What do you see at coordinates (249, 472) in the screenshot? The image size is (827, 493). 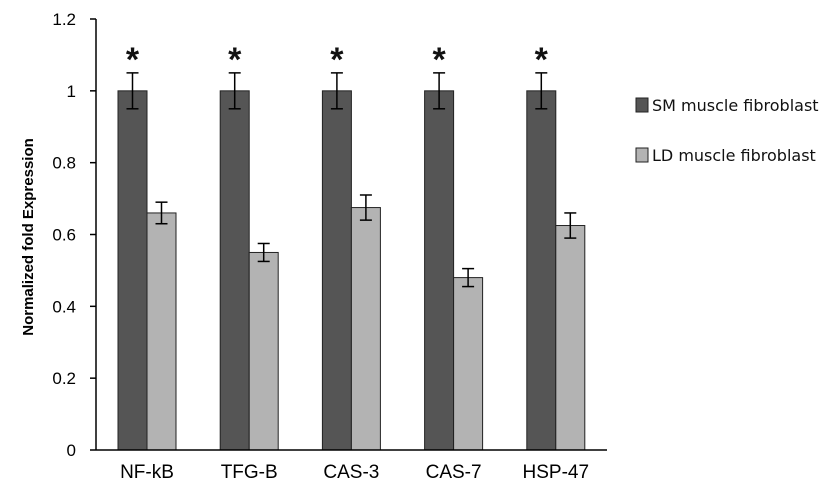 I see `x-tick-label: TFG-B` at bounding box center [249, 472].